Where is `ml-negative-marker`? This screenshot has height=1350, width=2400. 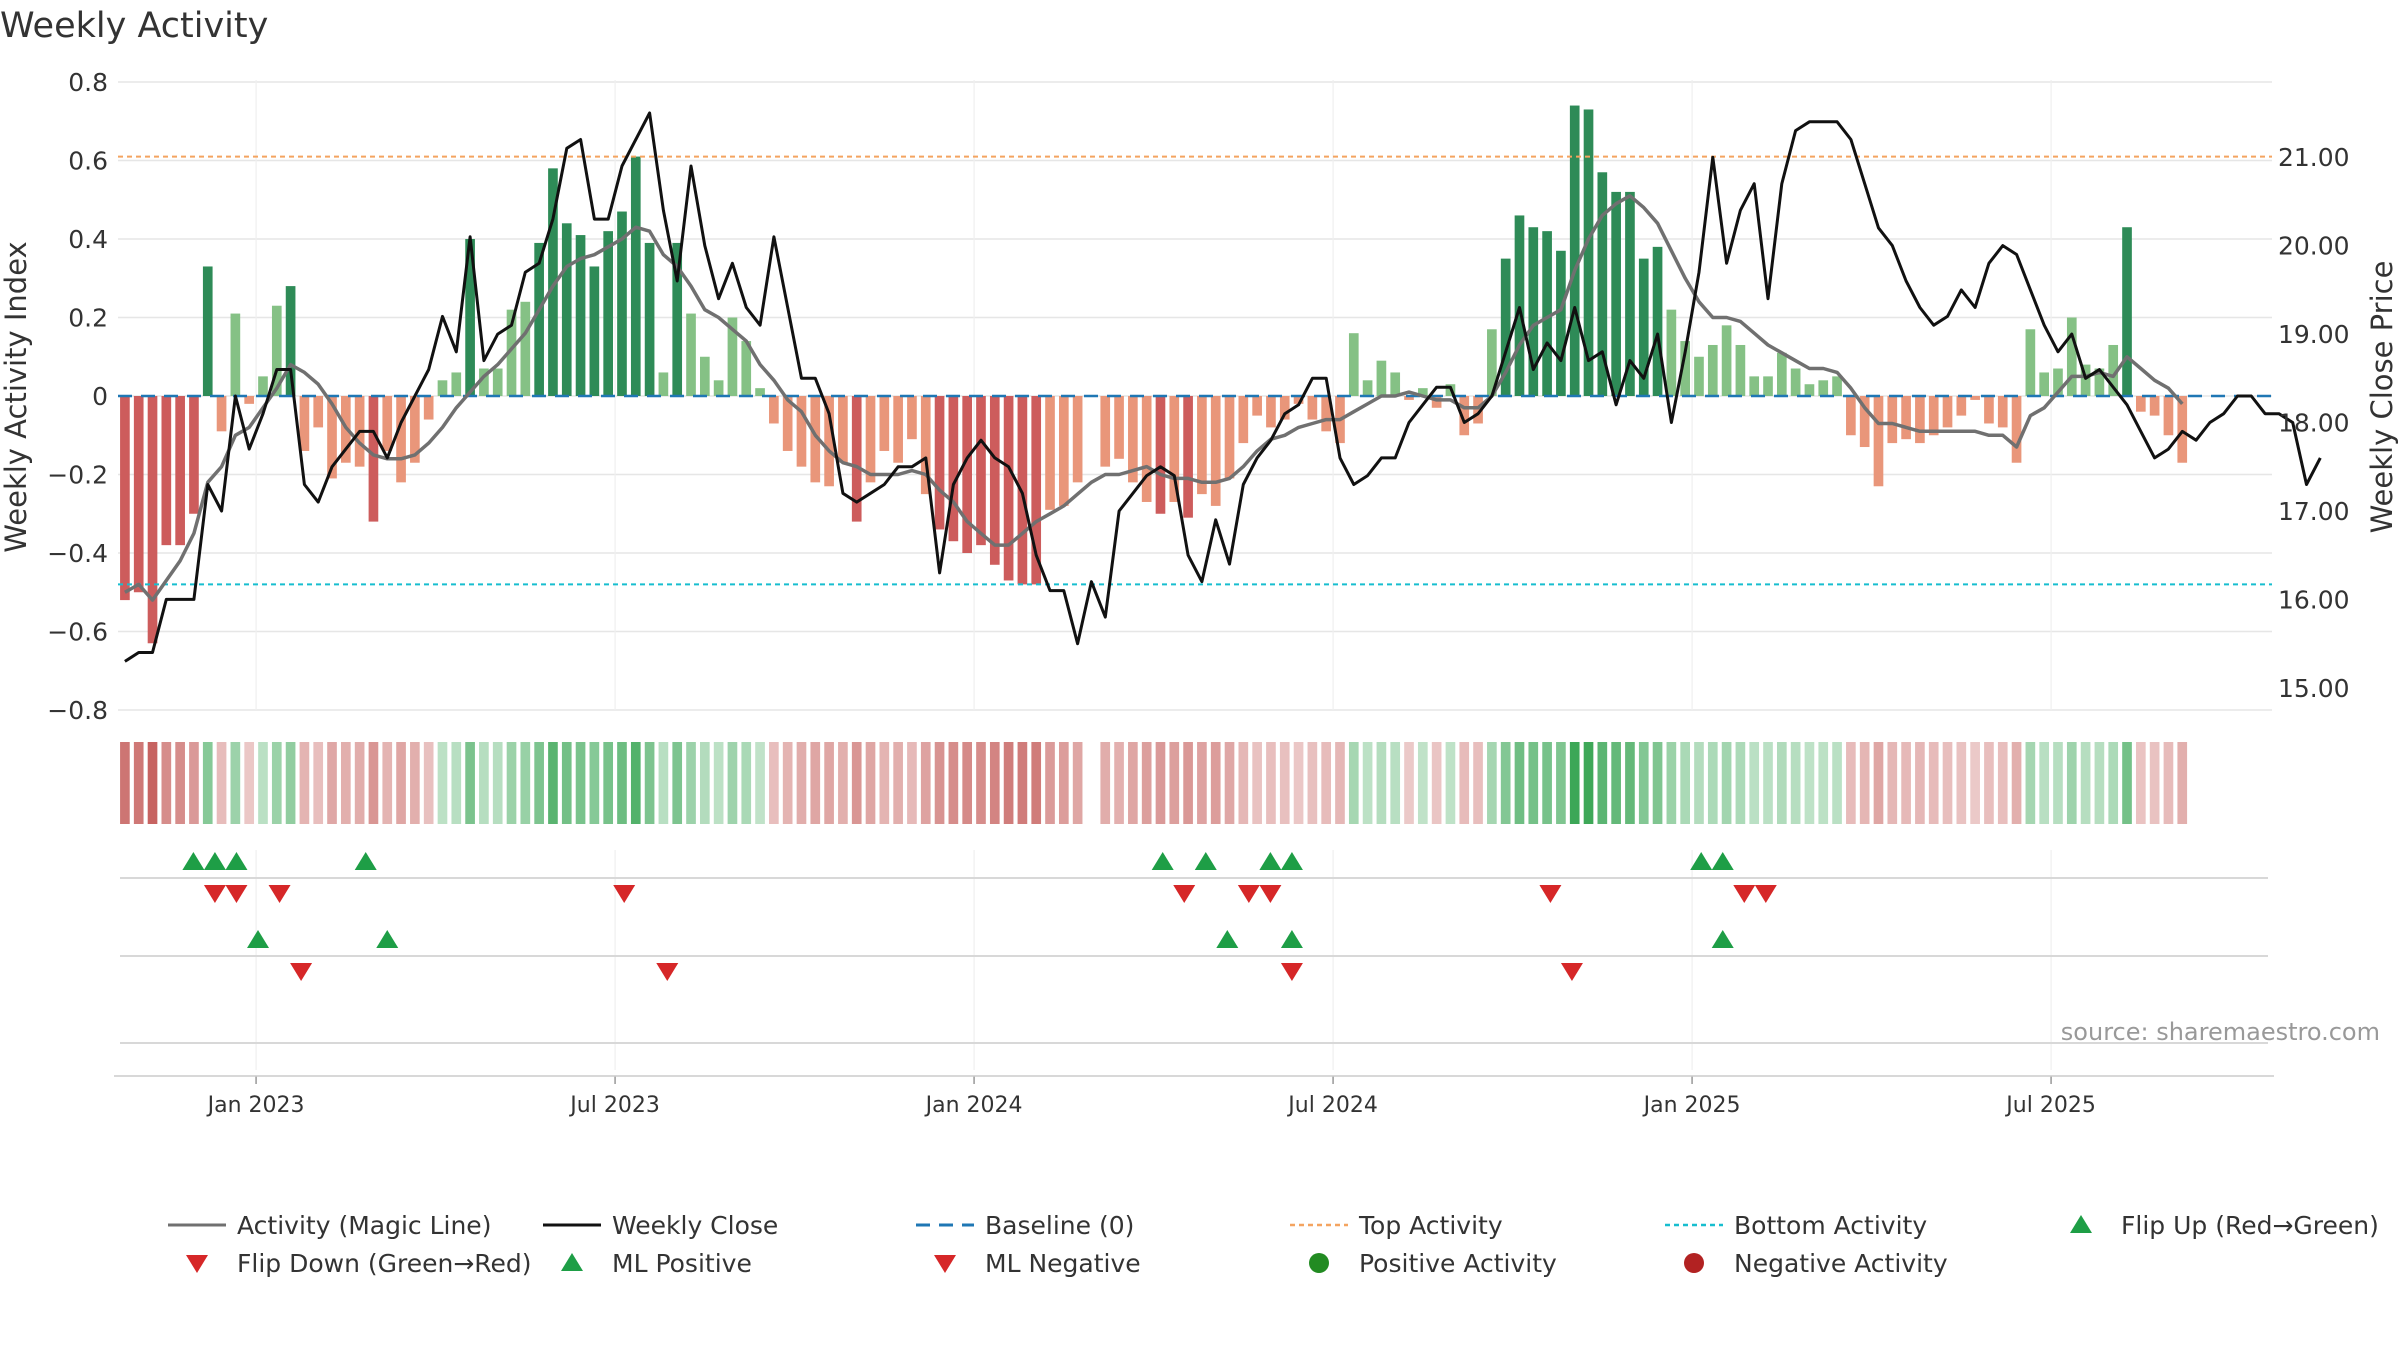 ml-negative-marker is located at coordinates (301, 972).